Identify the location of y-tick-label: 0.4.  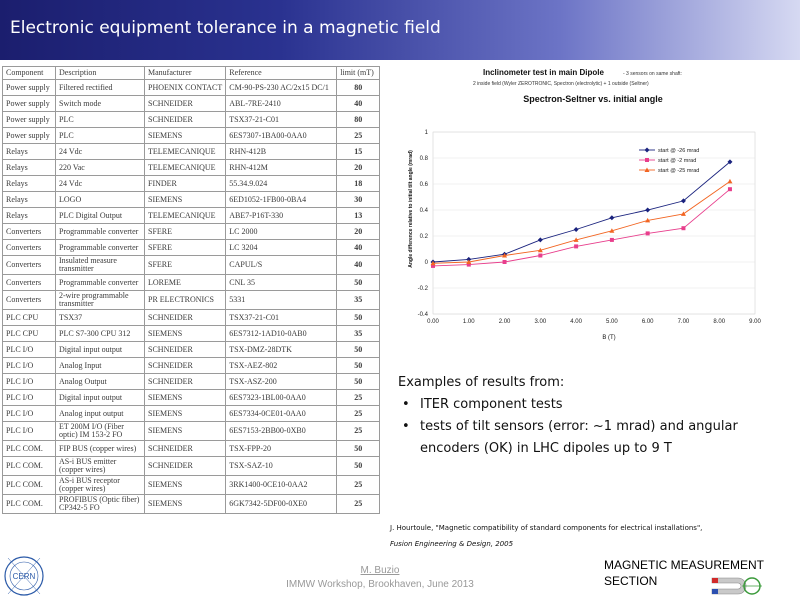
(424, 211).